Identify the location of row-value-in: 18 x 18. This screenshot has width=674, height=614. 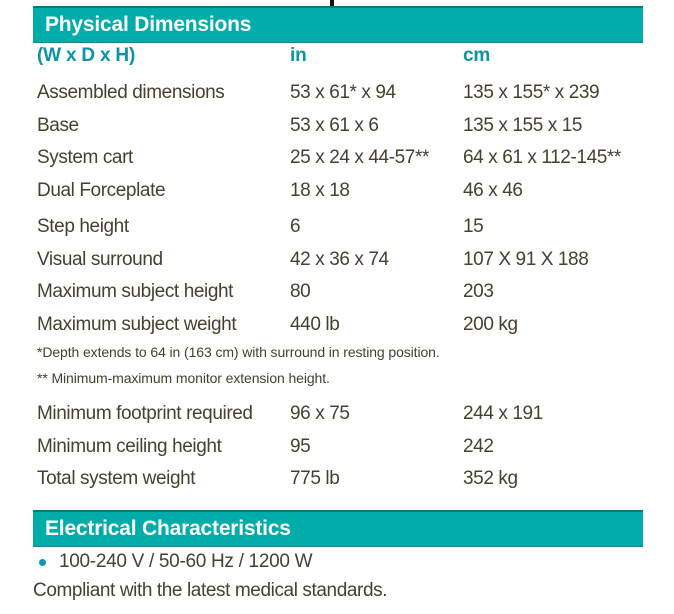
(320, 190).